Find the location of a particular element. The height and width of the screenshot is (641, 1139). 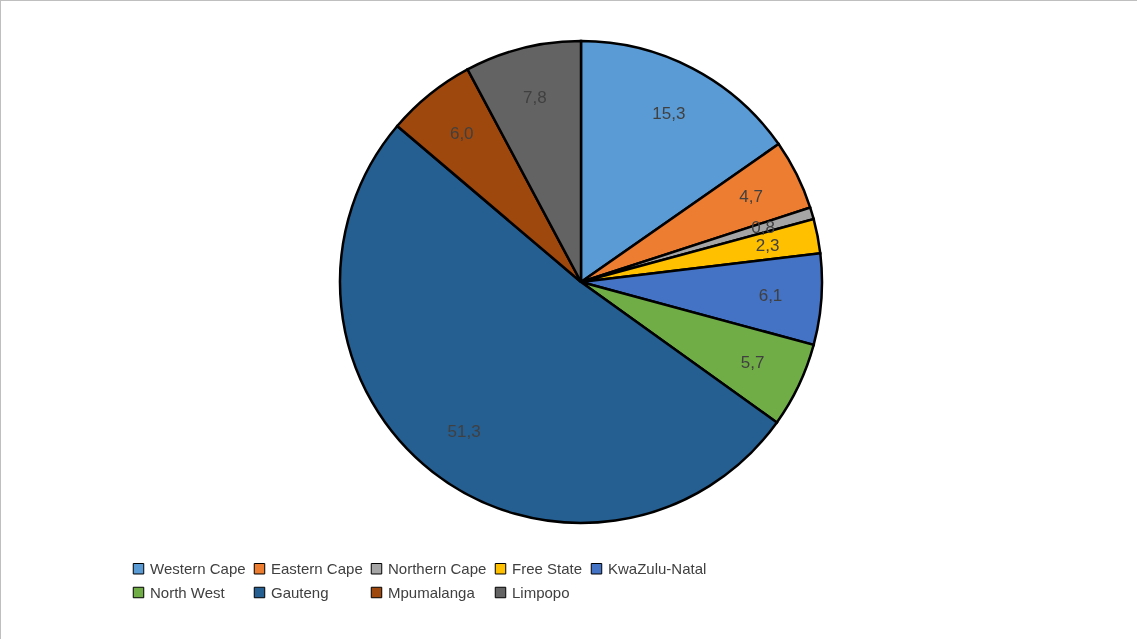

legend-label: Eastern Cape is located at coordinates (317, 568).